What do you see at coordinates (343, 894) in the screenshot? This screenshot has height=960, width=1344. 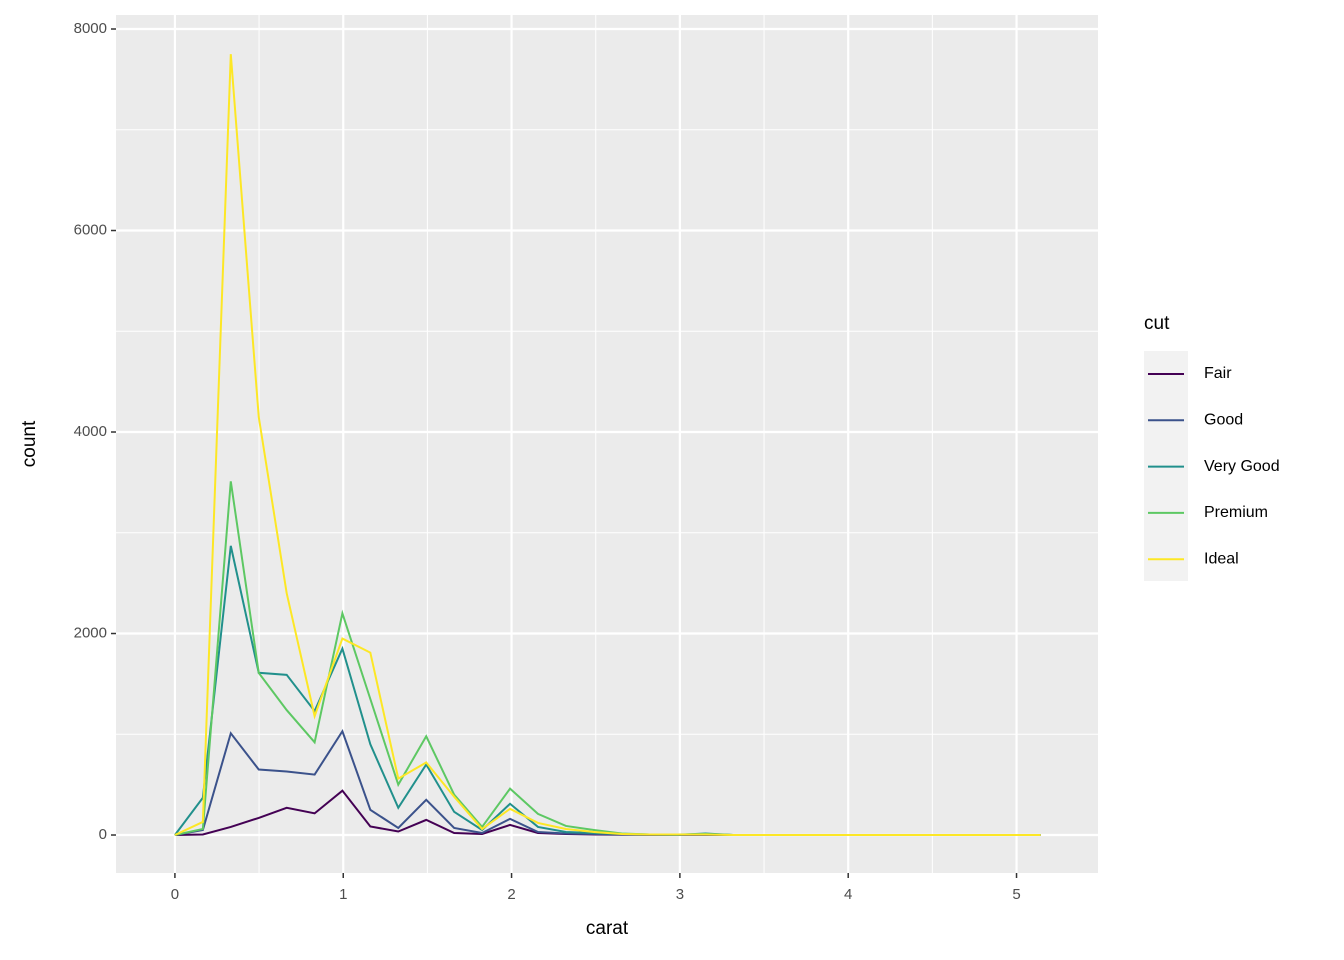 I see `x-tick-label: 1` at bounding box center [343, 894].